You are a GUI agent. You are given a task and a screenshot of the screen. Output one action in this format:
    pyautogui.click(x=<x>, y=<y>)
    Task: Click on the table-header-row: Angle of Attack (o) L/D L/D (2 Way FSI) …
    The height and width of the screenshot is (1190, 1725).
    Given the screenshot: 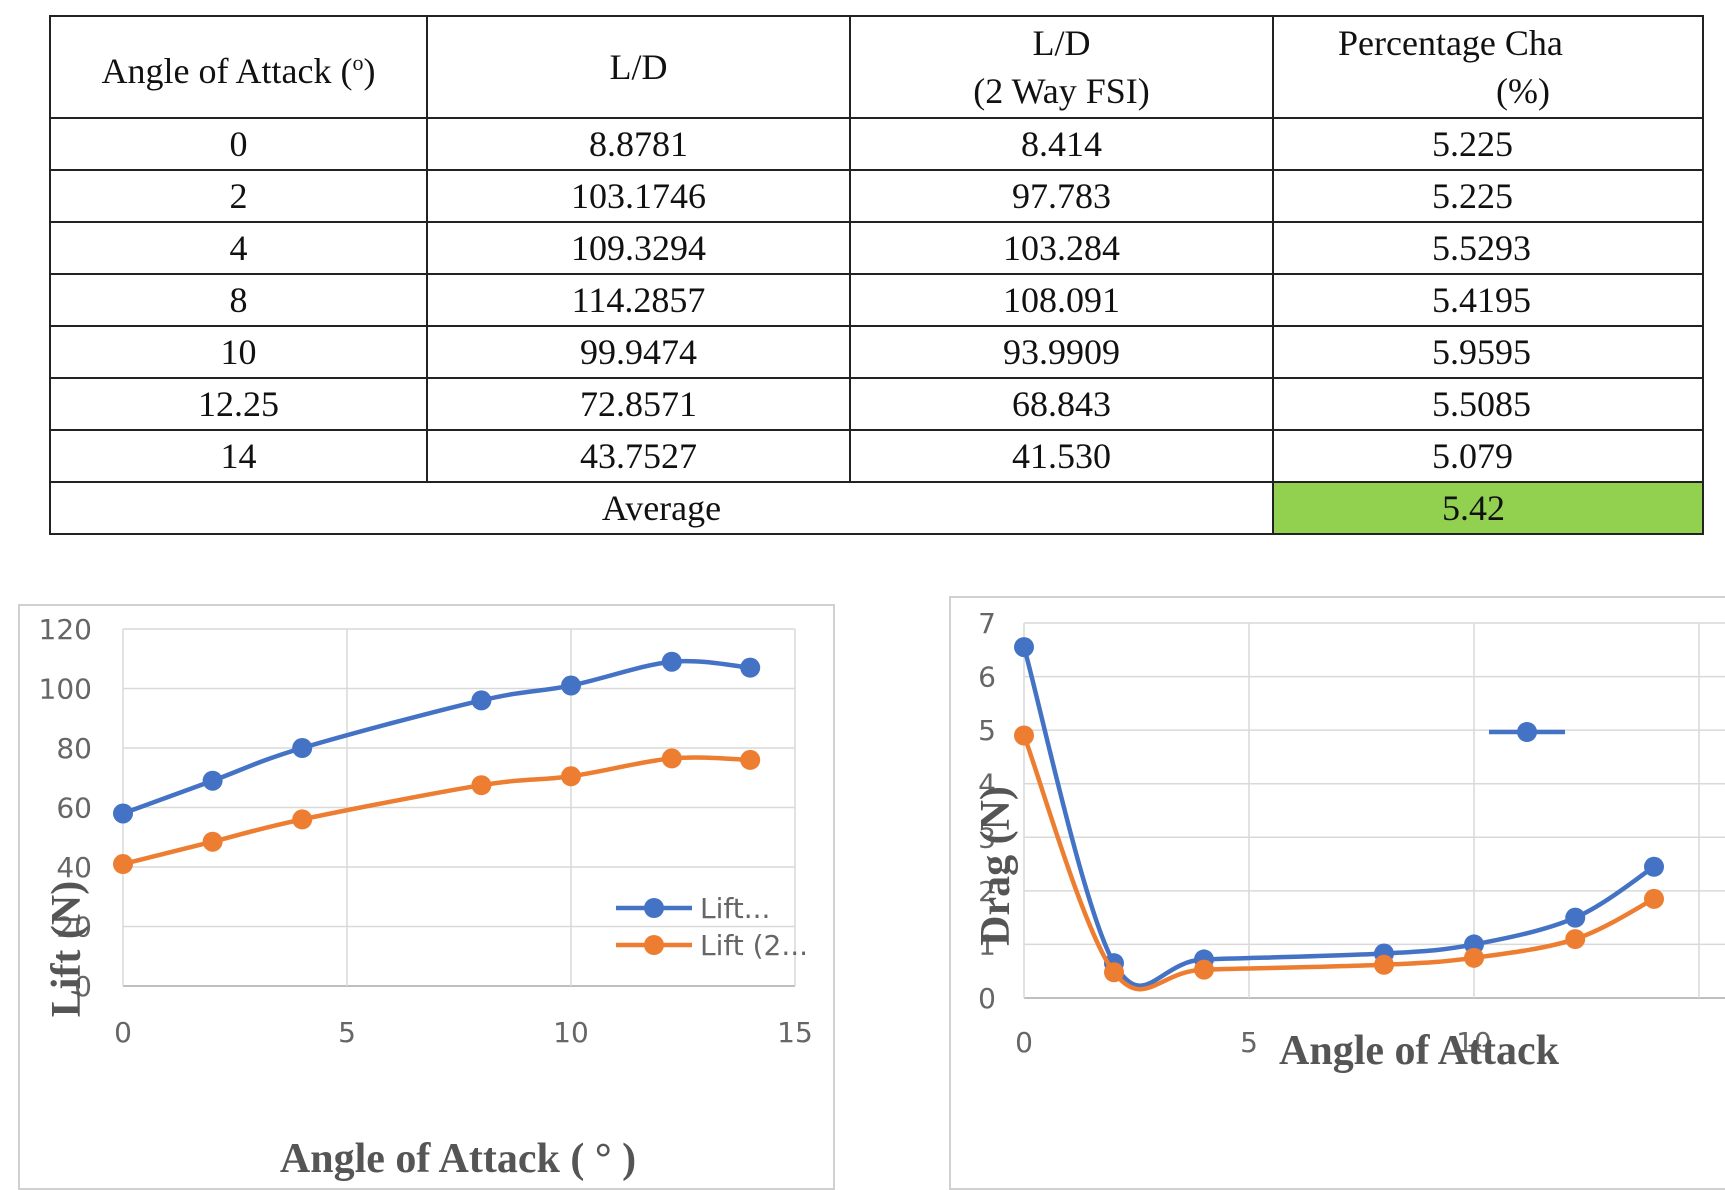 What is the action you would take?
    pyautogui.click(x=876, y=67)
    